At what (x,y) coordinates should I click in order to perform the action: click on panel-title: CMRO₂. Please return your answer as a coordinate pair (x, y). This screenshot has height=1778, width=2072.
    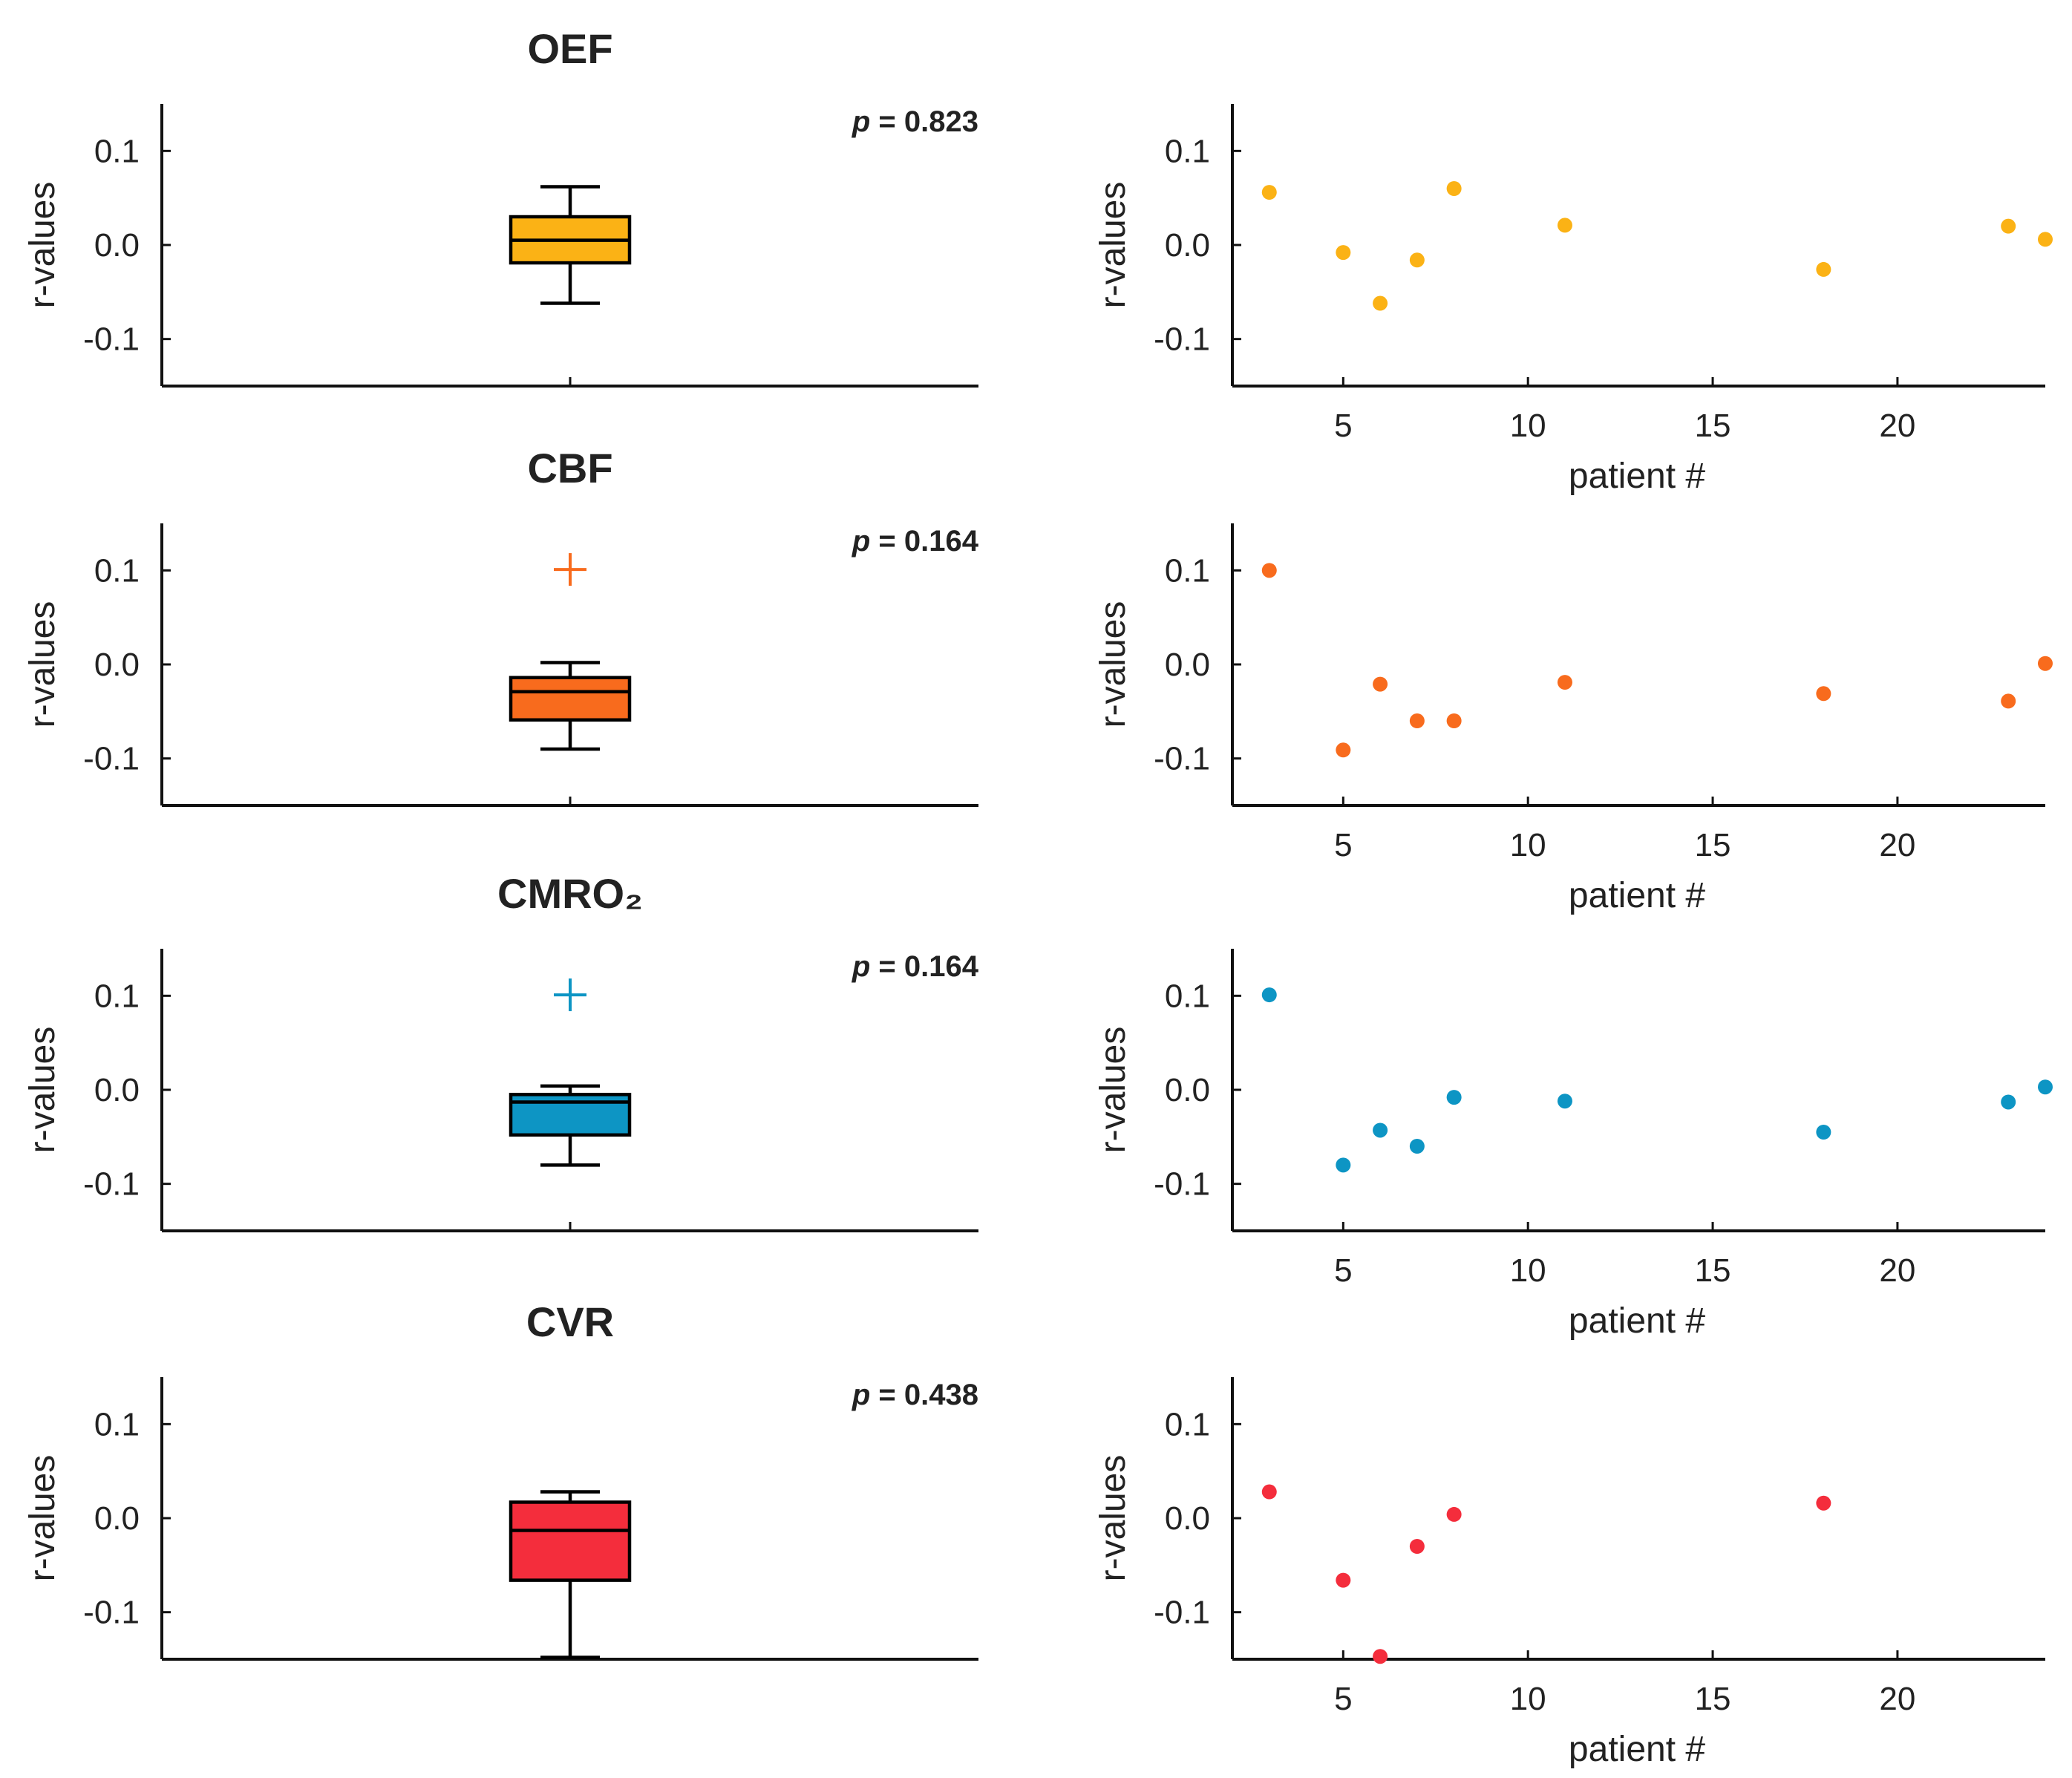
    Looking at the image, I should click on (570, 893).